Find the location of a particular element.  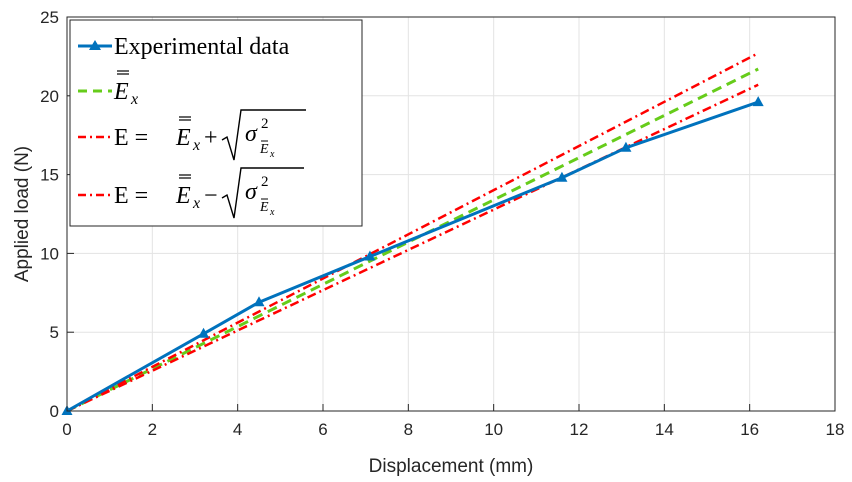

legend-upper-sigma: σ is located at coordinates (251, 134).